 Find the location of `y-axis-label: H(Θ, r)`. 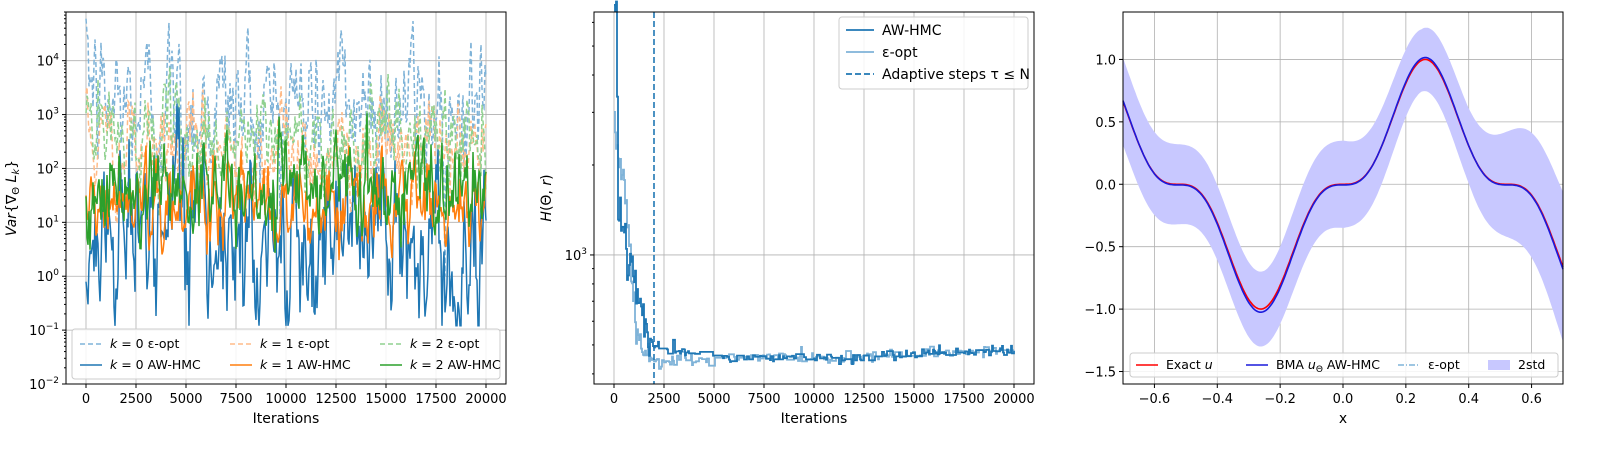

y-axis-label: H(Θ, r) is located at coordinates (547, 197).